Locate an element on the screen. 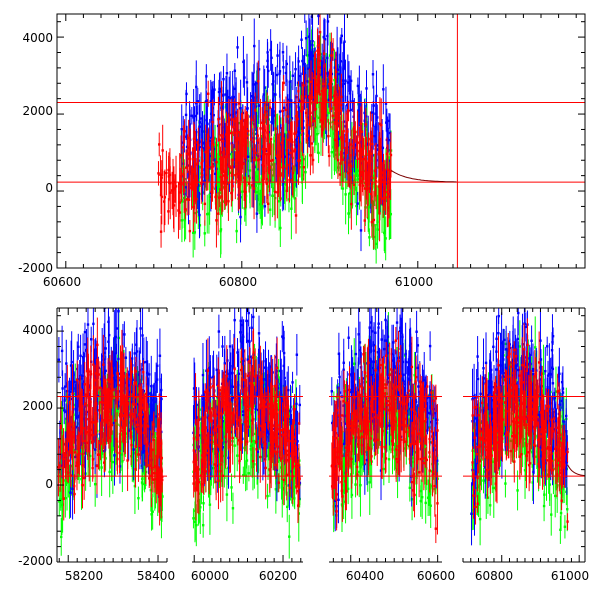 The height and width of the screenshot is (600, 600). top-y-tick-labels: -2000 0 2000 4000 is located at coordinates (35, 153).